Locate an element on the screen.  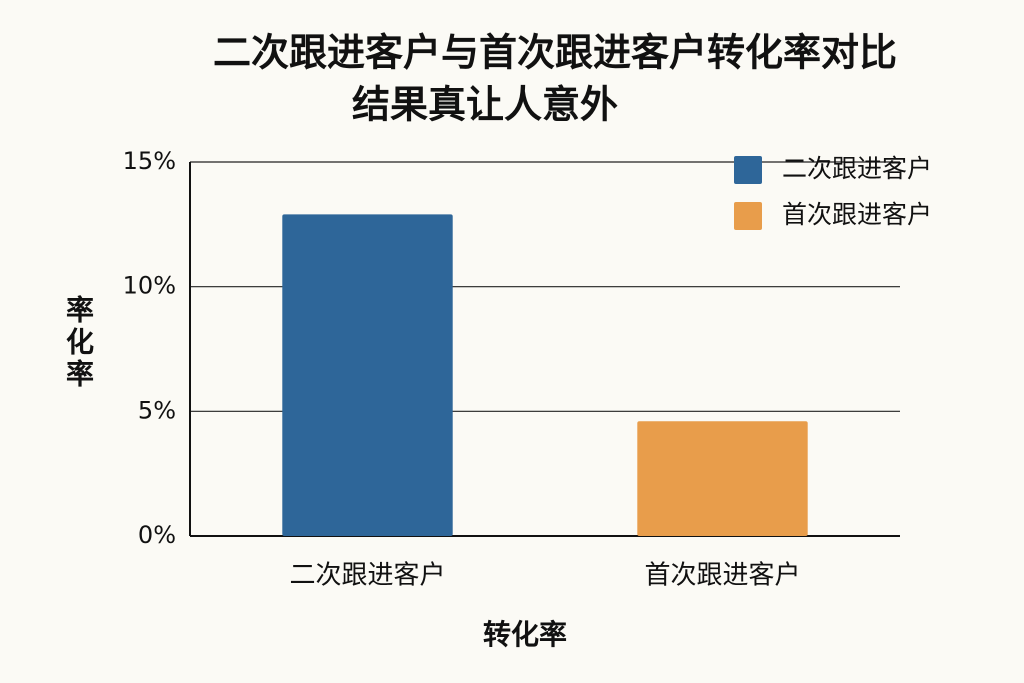
x-tick-label: 二次跟进客户 is located at coordinates (367, 576).